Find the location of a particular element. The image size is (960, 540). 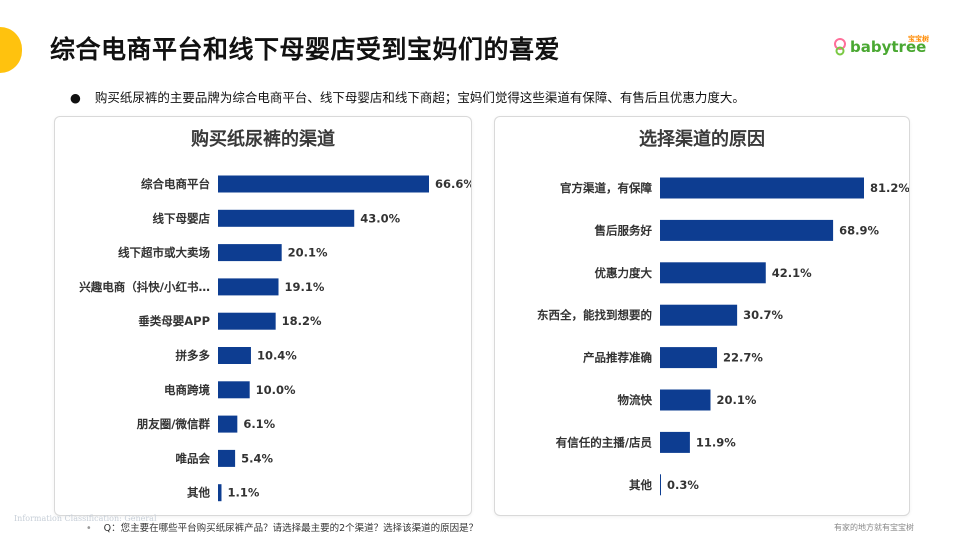

reason-chart-title: 选择渠道的原因 is located at coordinates (702, 139).